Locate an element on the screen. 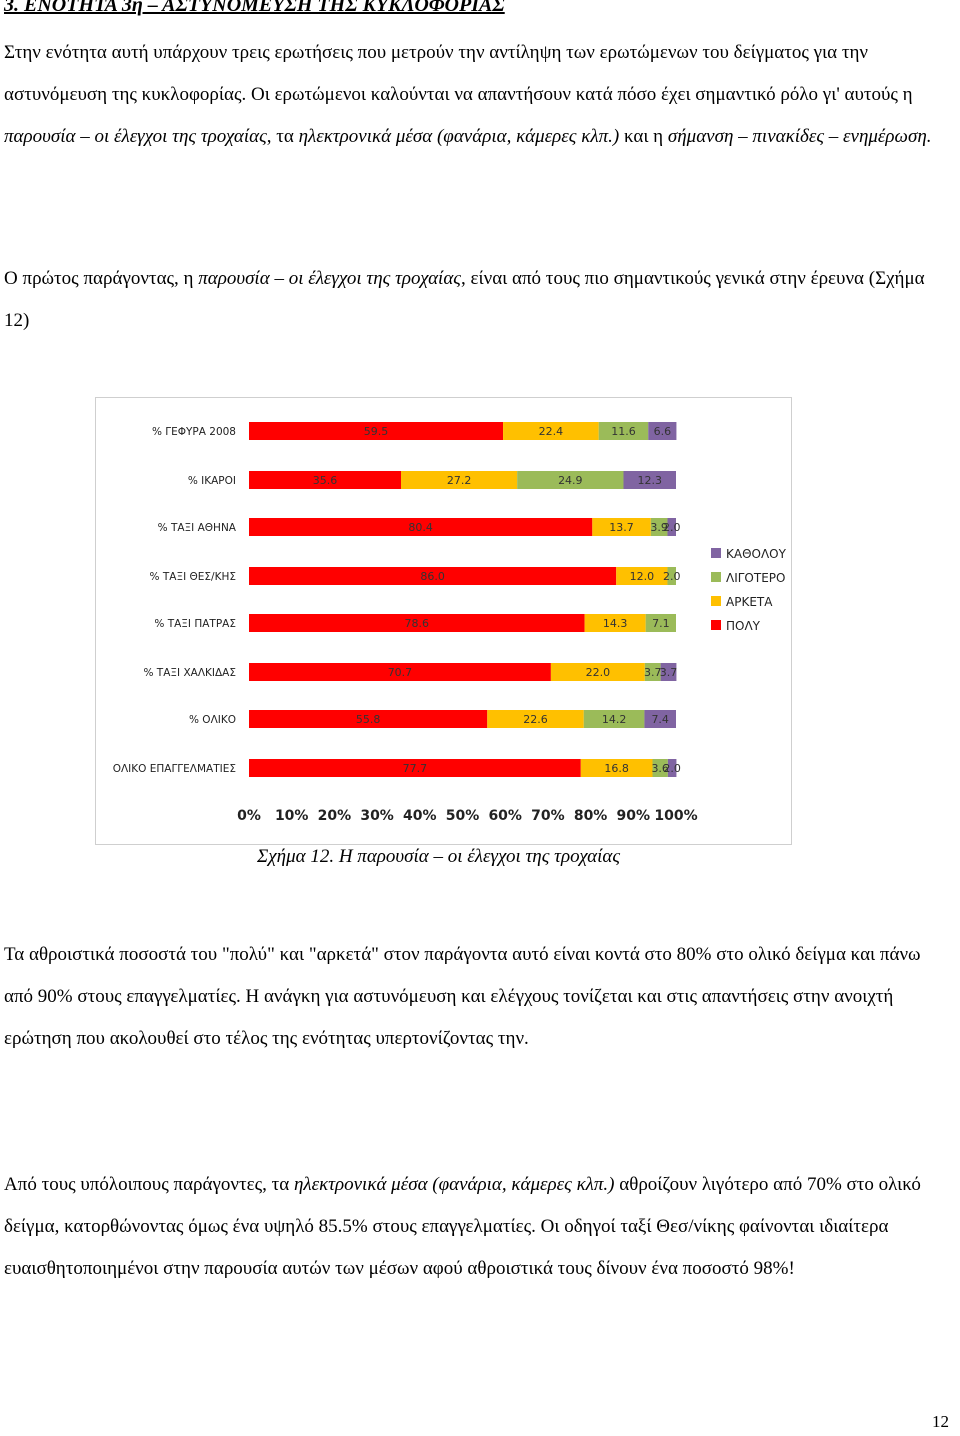 This screenshot has width=960, height=1436. legend-label: ΛΙΓΟΤΕΡΟ is located at coordinates (755, 578).